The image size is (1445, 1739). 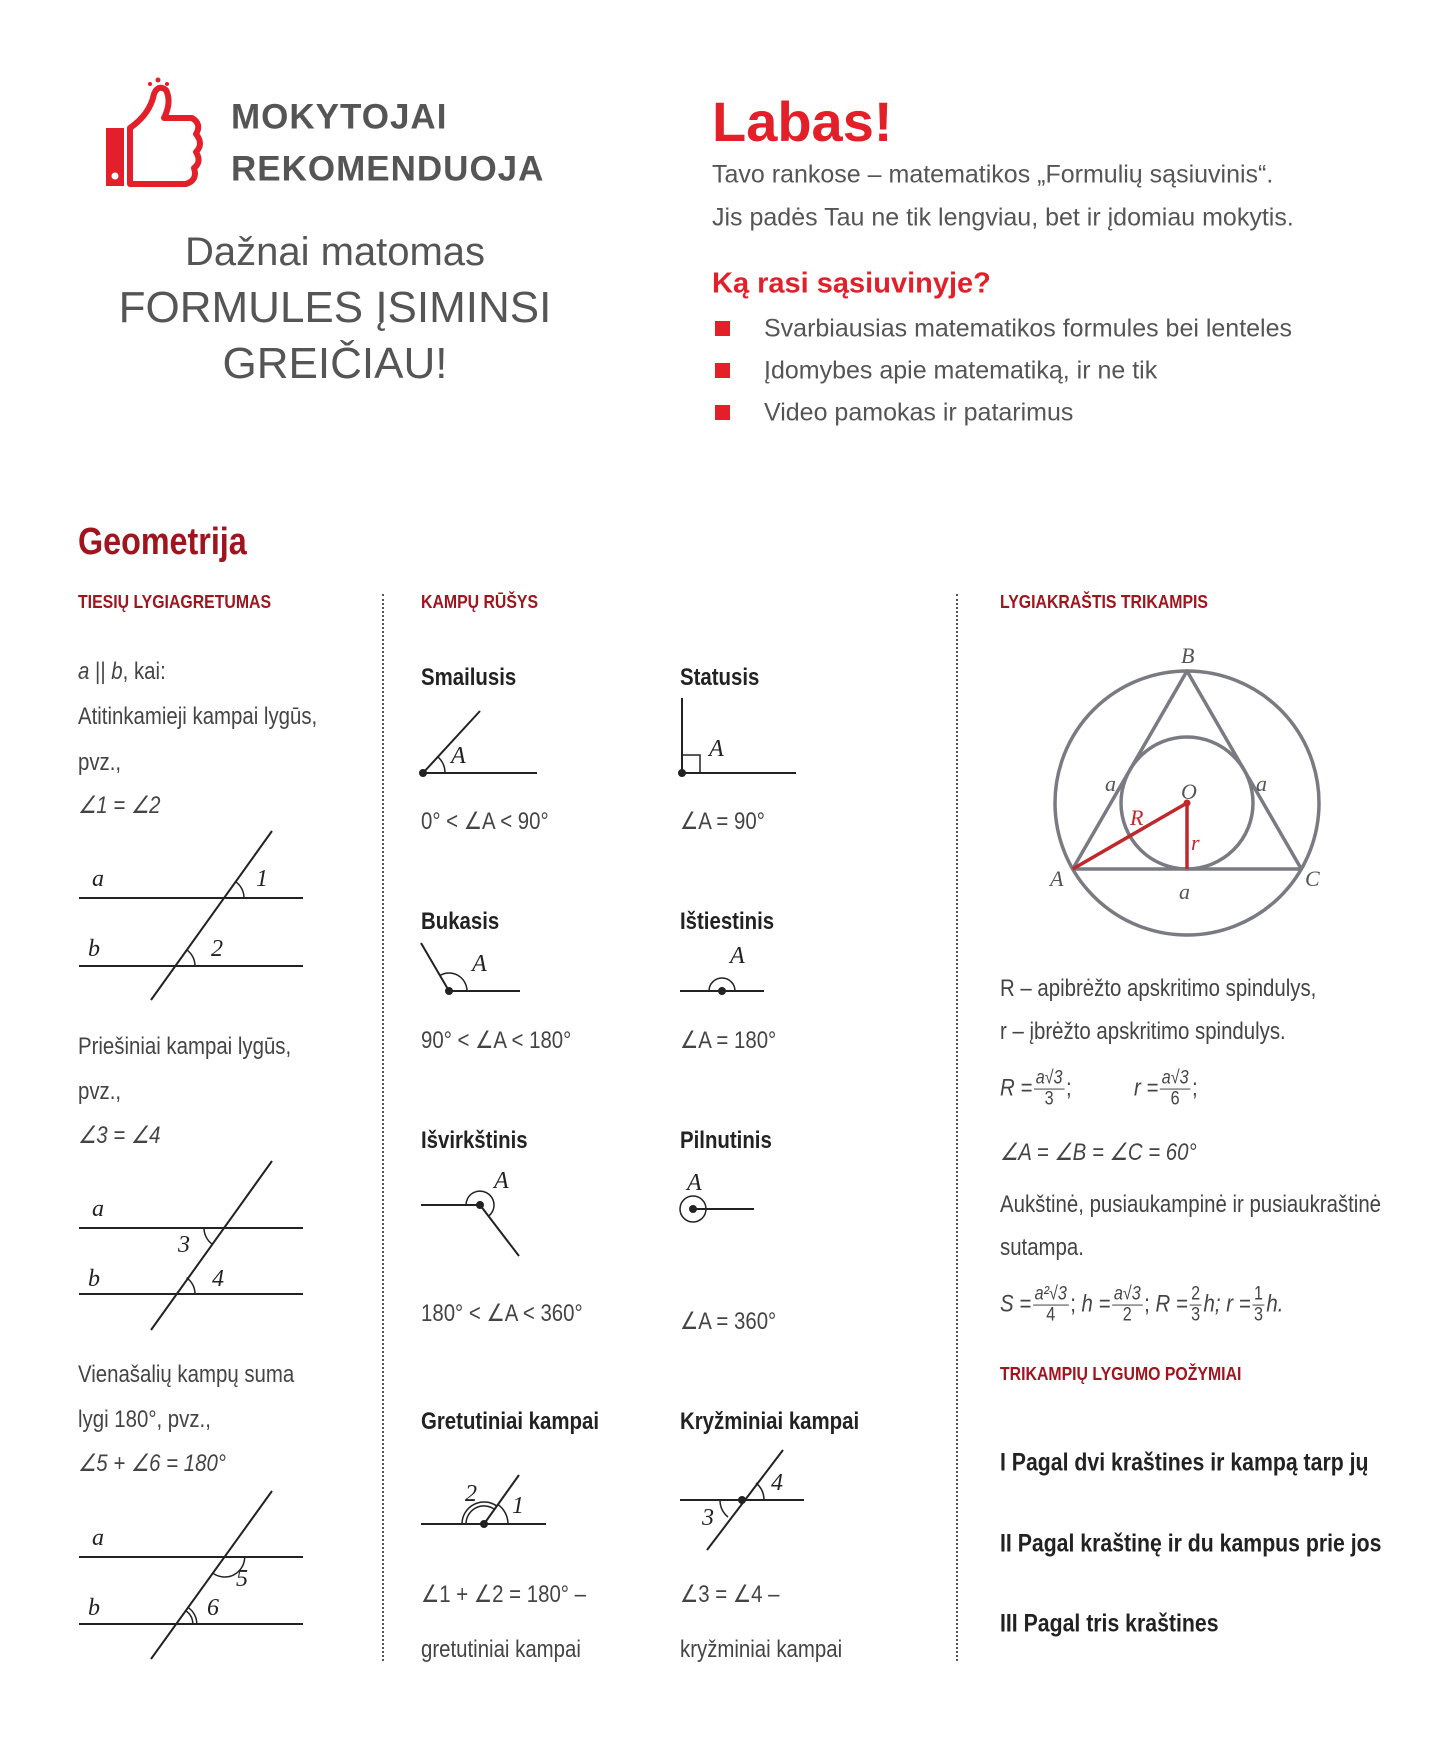 I want to click on angle-name: Smailusis, so click(x=469, y=677).